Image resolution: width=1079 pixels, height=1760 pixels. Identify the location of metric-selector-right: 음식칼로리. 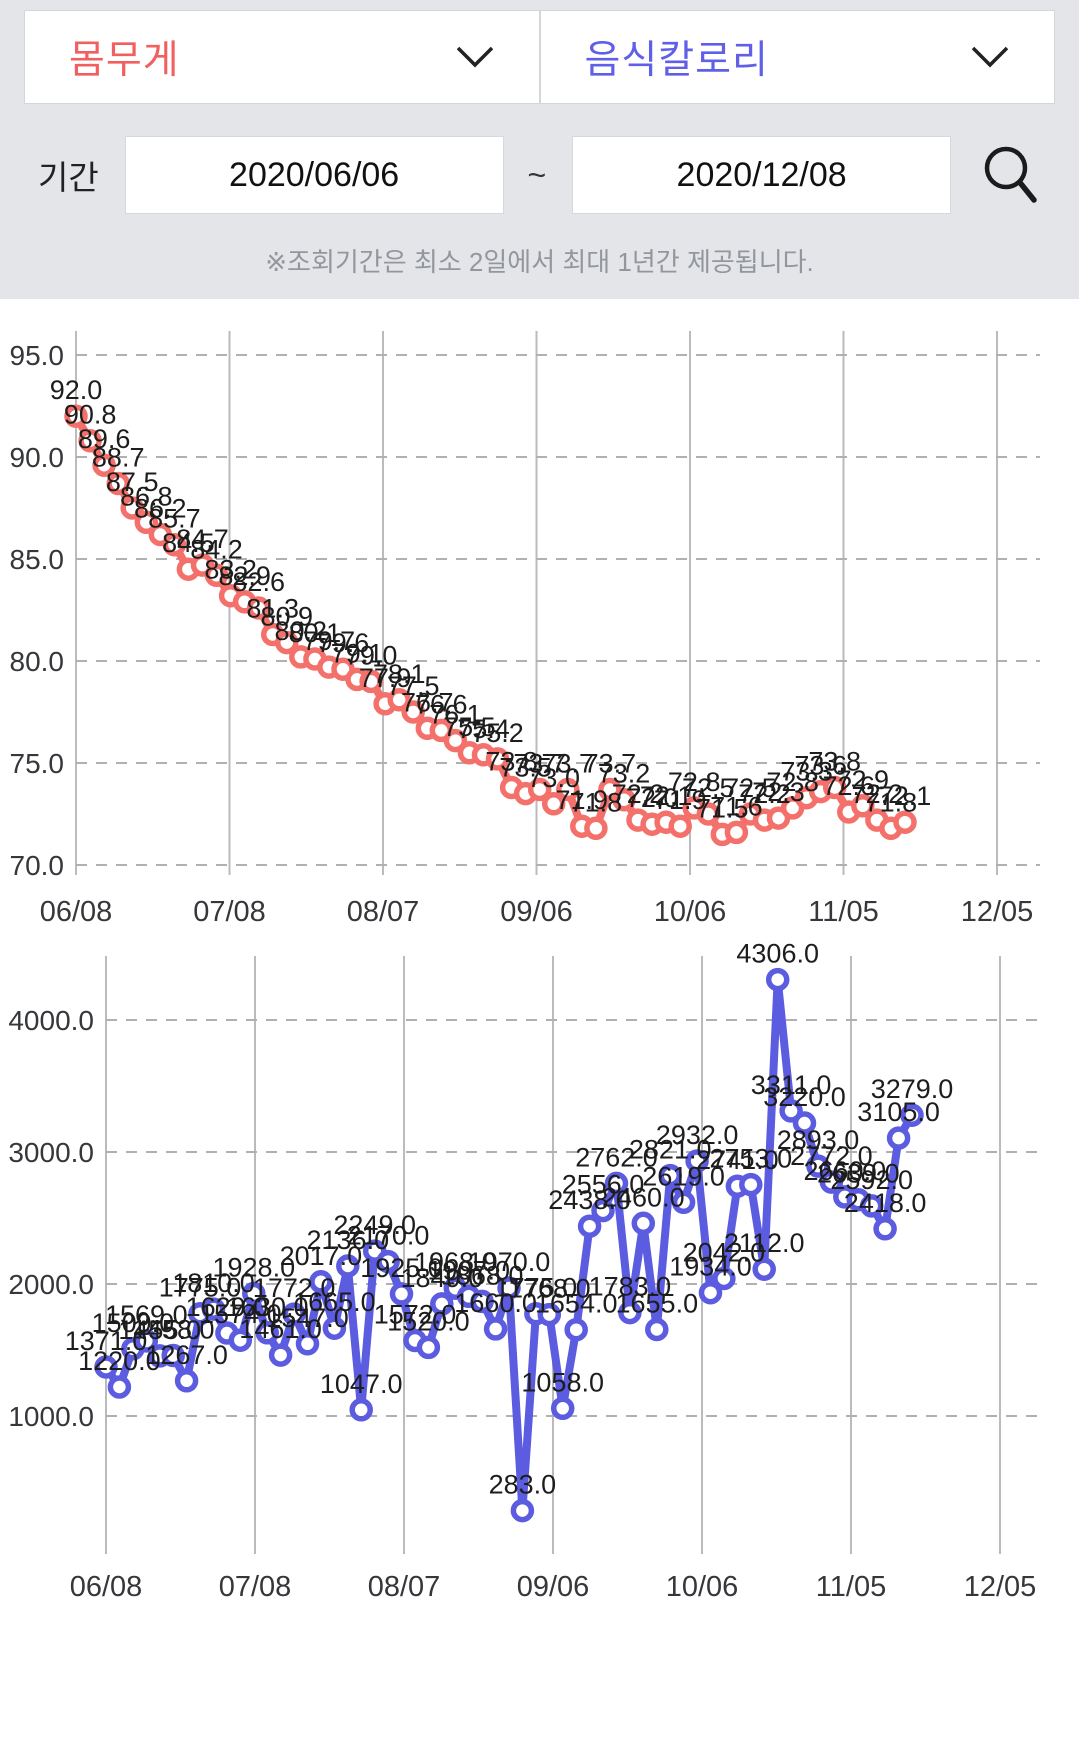
(796, 57).